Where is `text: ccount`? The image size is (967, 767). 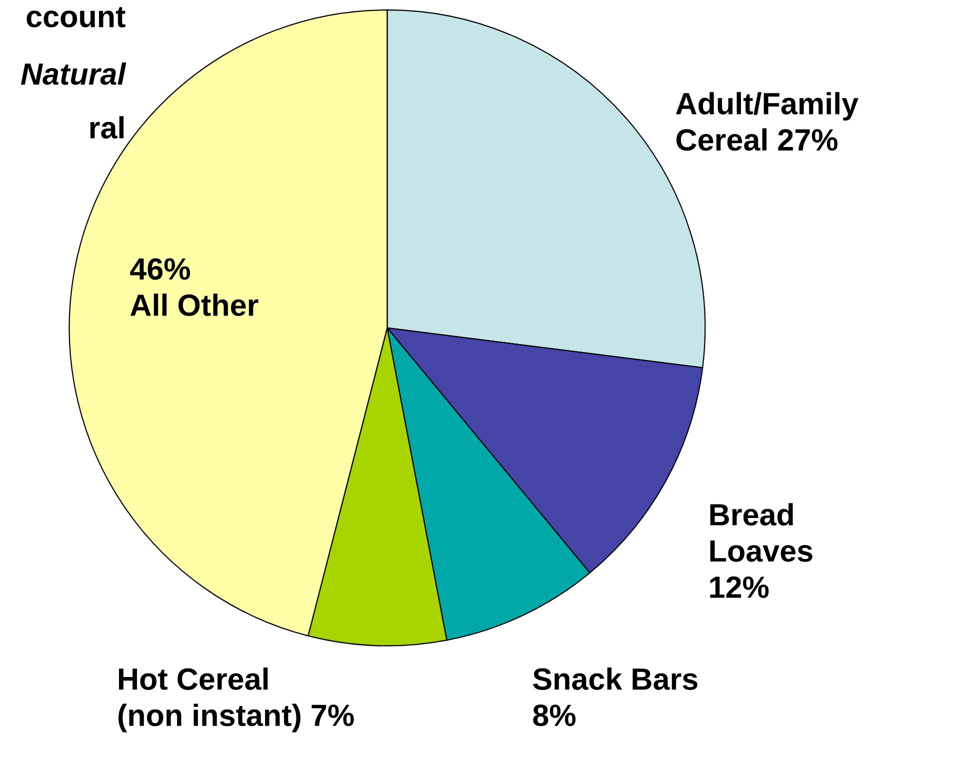 text: ccount is located at coordinates (76, 17).